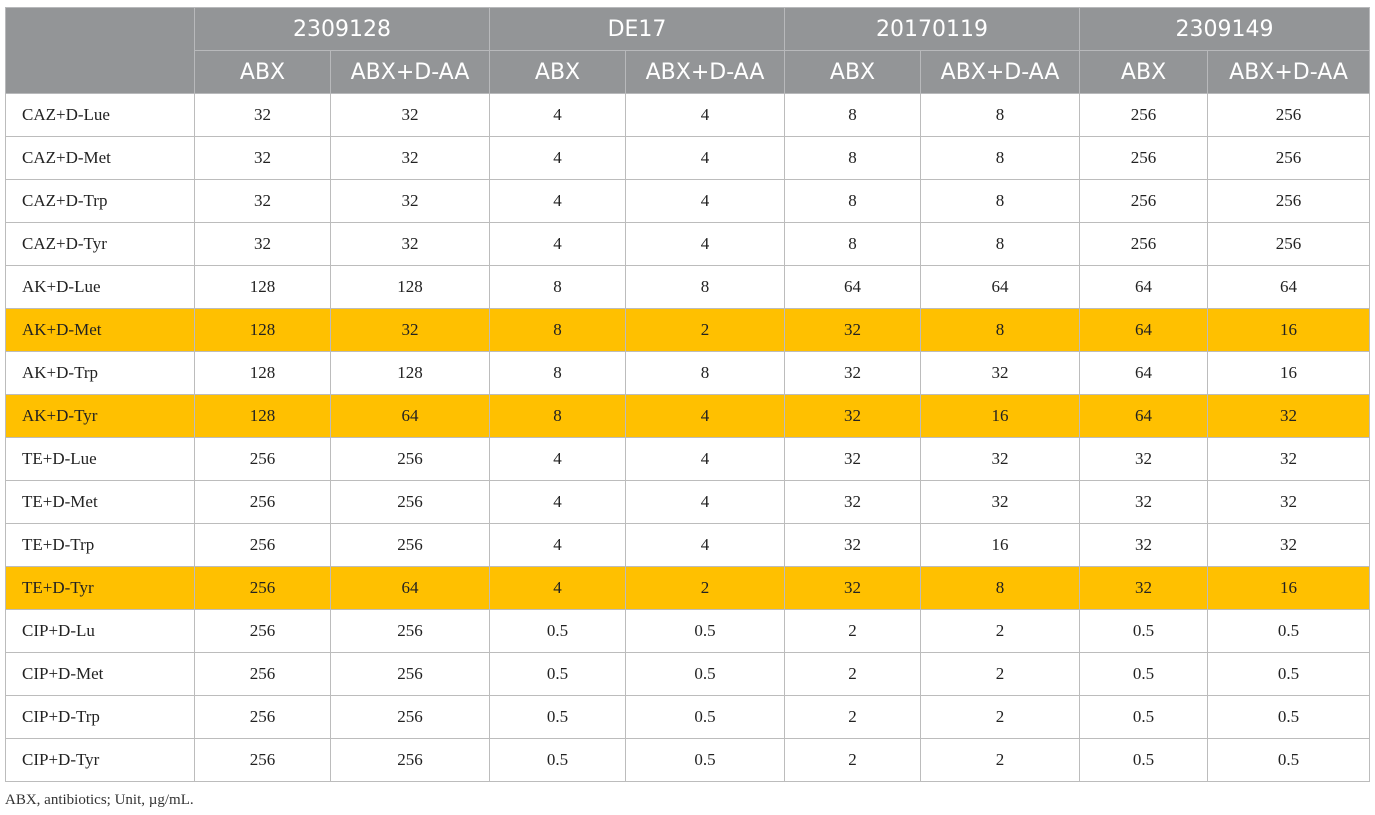  I want to click on row-label: CAZ+D-Trp, so click(100, 201).